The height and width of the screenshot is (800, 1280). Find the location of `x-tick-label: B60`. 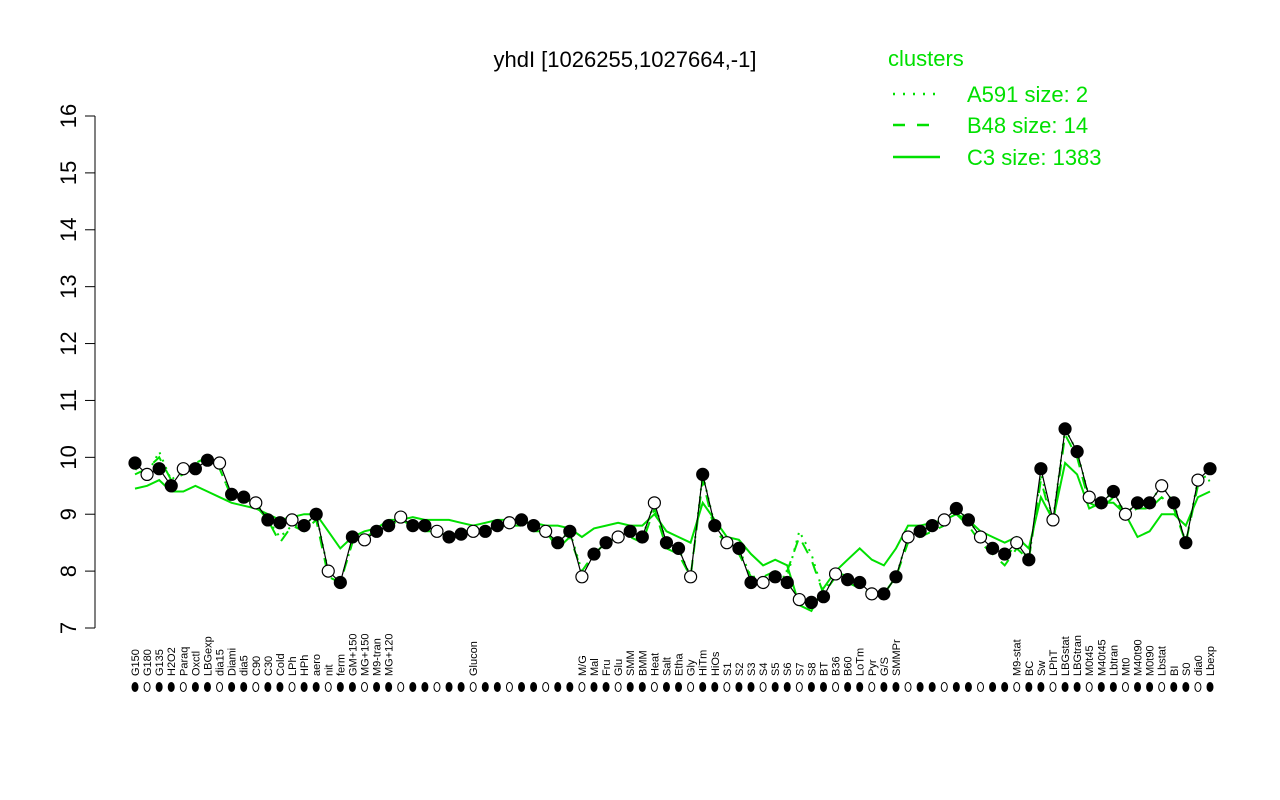

x-tick-label: B60 is located at coordinates (849, 666).